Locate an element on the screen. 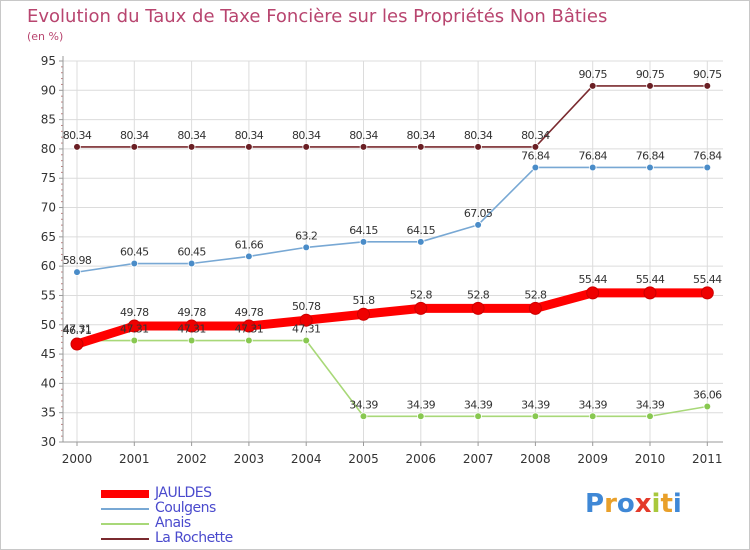 The height and width of the screenshot is (550, 750). logo-letter: t is located at coordinates (666, 504).